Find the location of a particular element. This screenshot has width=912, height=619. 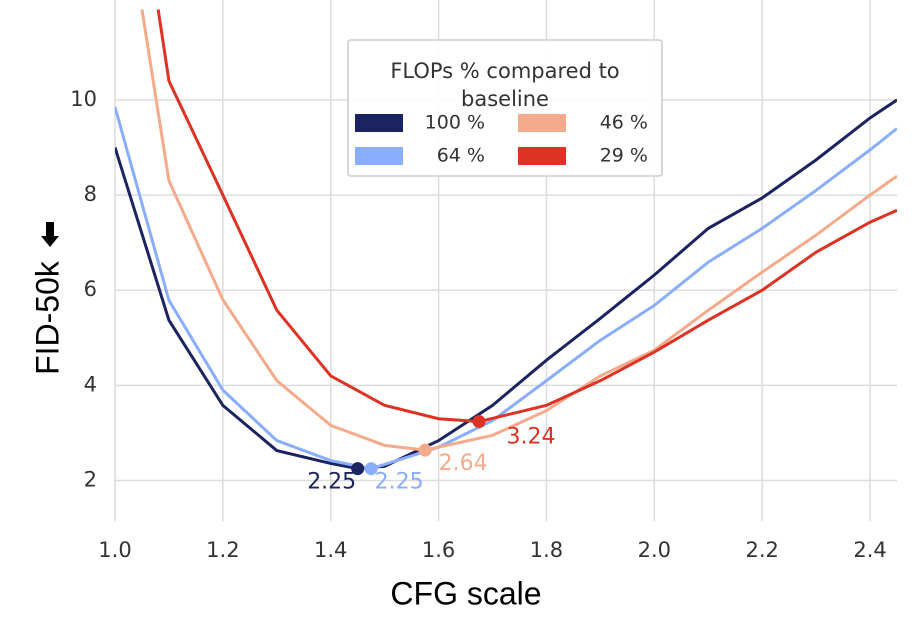

y-tick-label: 6 is located at coordinates (90, 289).